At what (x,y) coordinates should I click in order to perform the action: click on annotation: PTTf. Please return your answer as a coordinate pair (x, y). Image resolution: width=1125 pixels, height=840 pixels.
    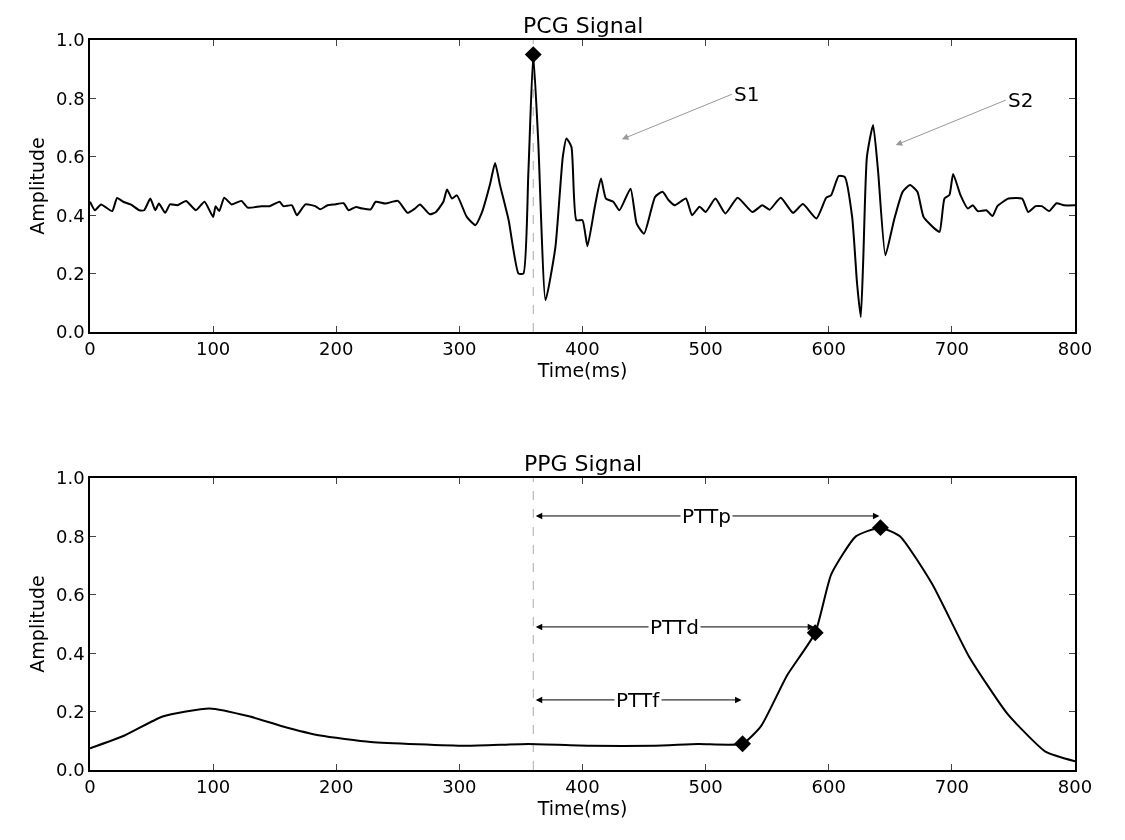
    Looking at the image, I should click on (638, 700).